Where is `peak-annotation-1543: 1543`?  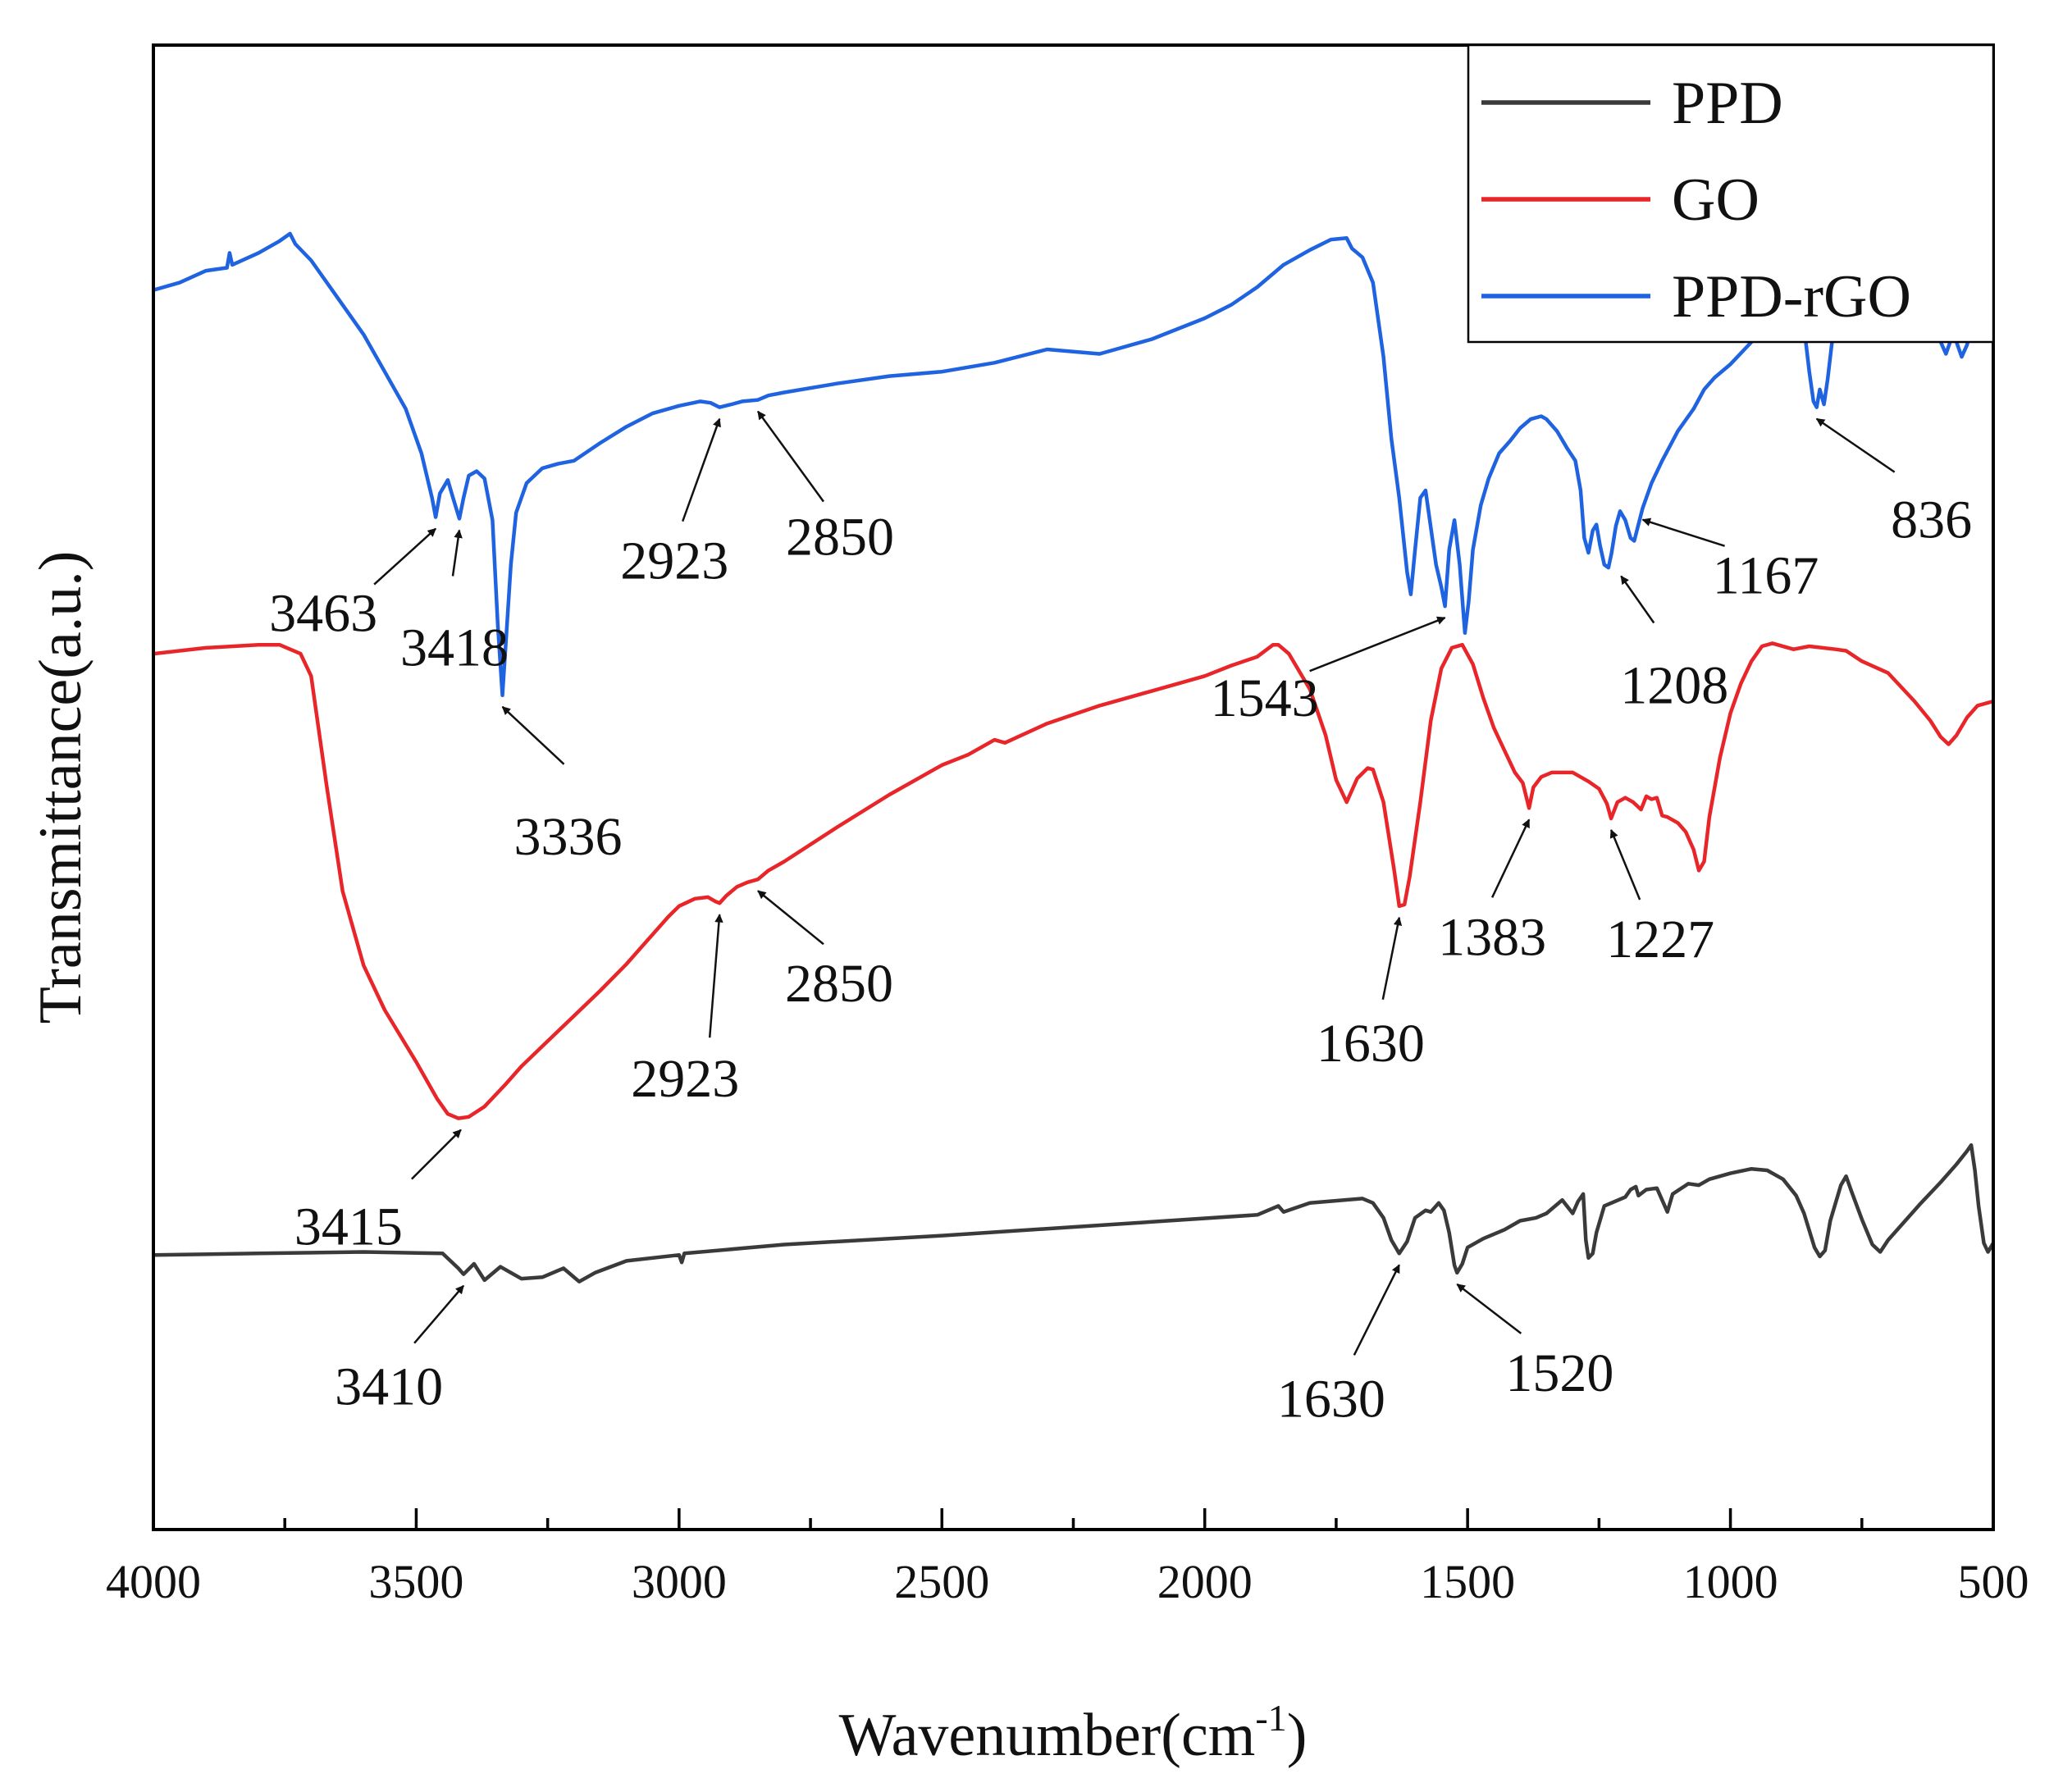
peak-annotation-1543: 1543 is located at coordinates (1328, 672).